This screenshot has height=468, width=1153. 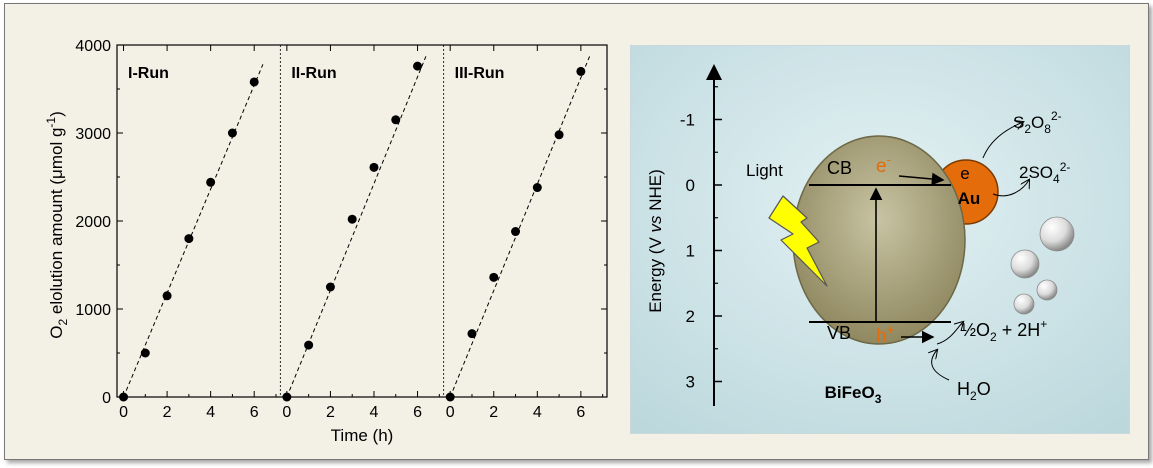 What do you see at coordinates (93, 134) in the screenshot?
I see `y-tick-label: 3000` at bounding box center [93, 134].